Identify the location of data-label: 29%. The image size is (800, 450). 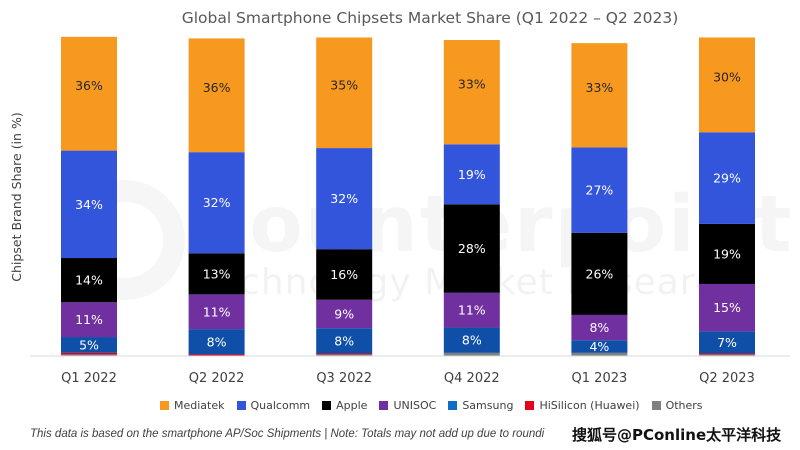
(727, 178).